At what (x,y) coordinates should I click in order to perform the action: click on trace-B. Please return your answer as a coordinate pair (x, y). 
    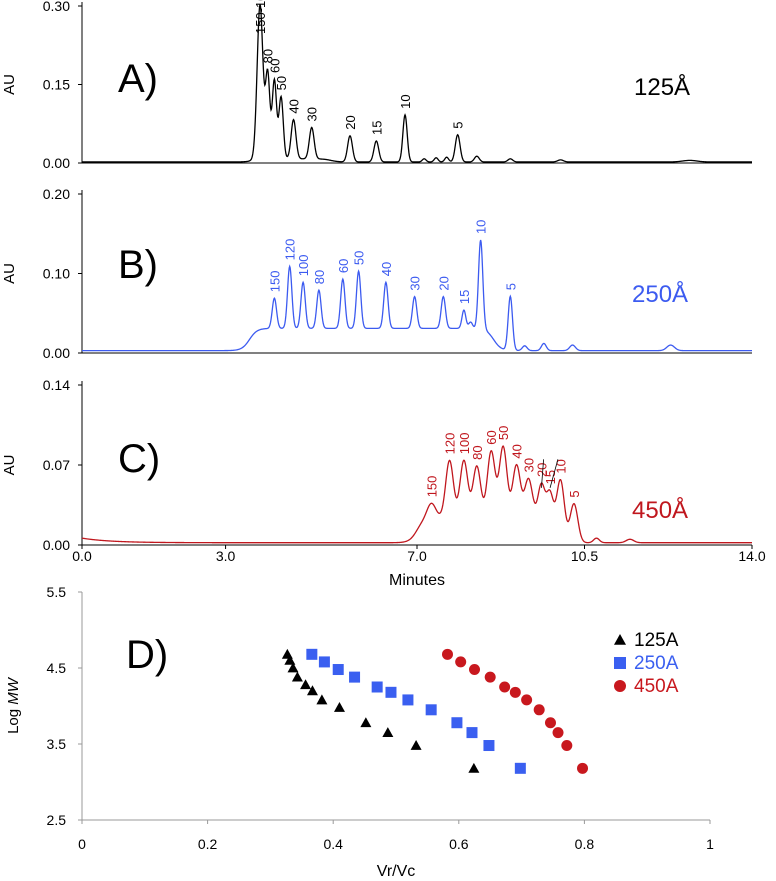
    Looking at the image, I should click on (417, 295).